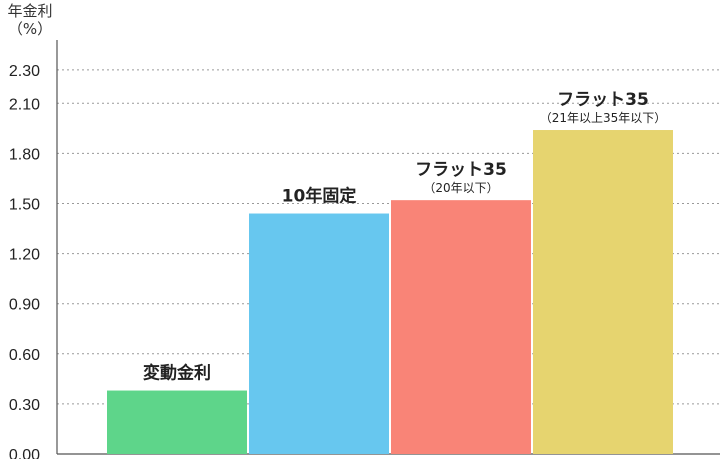 Image resolution: width=720 pixels, height=459 pixels. I want to click on y-axis-title-line2: （%）, so click(30, 29).